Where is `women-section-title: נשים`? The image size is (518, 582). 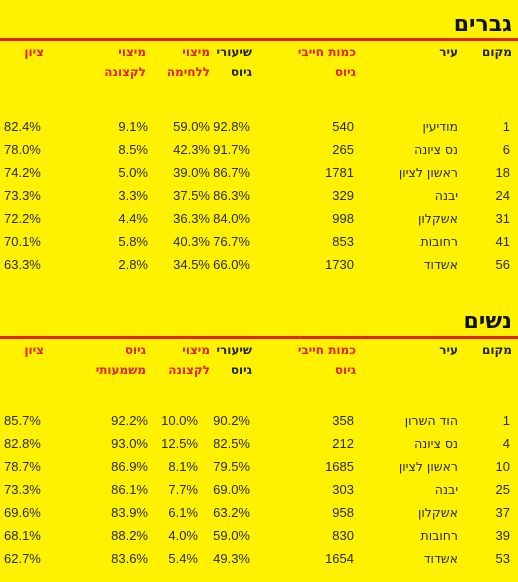
women-section-title: נשים is located at coordinates (487, 321).